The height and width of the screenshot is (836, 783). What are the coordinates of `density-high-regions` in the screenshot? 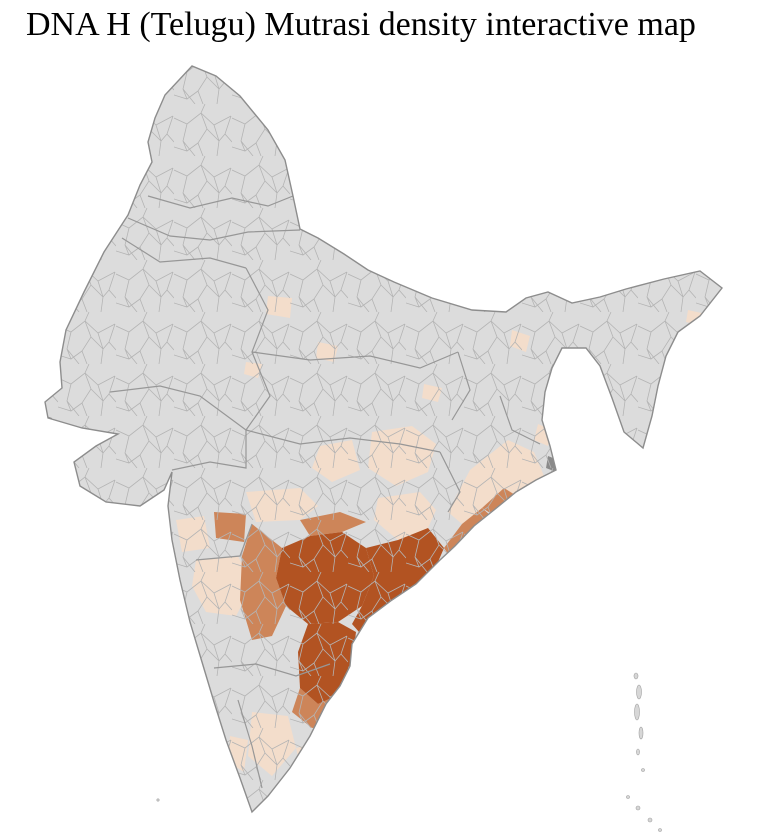 It's located at (360, 616).